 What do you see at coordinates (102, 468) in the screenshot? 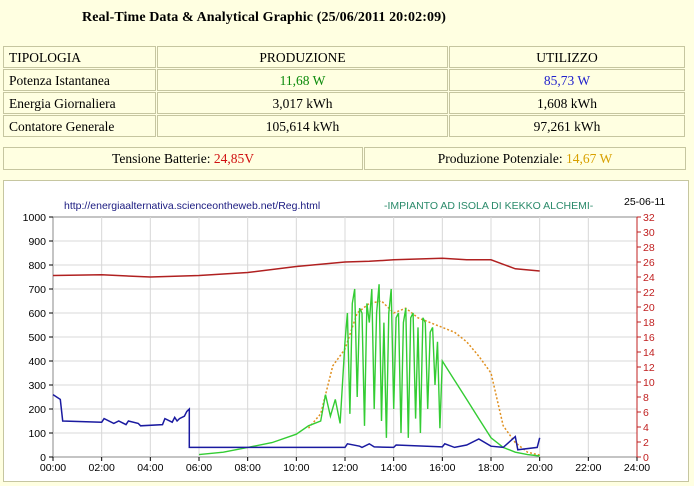
I see `x-tick-label: 02:00` at bounding box center [102, 468].